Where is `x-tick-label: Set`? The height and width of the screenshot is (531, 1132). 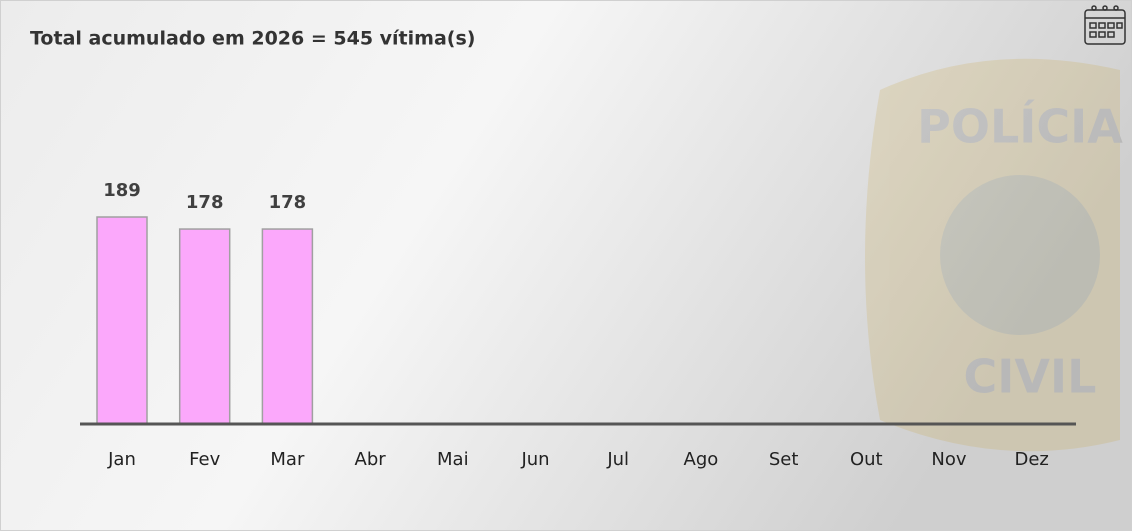
x-tick-label: Set is located at coordinates (784, 459).